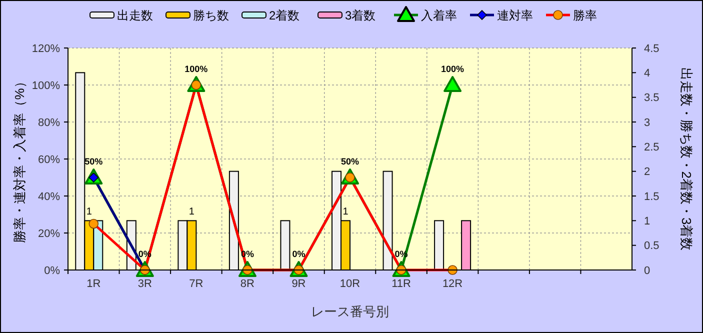 This screenshot has height=333, width=703. I want to click on y2-tick-label: 1.5, so click(652, 196).